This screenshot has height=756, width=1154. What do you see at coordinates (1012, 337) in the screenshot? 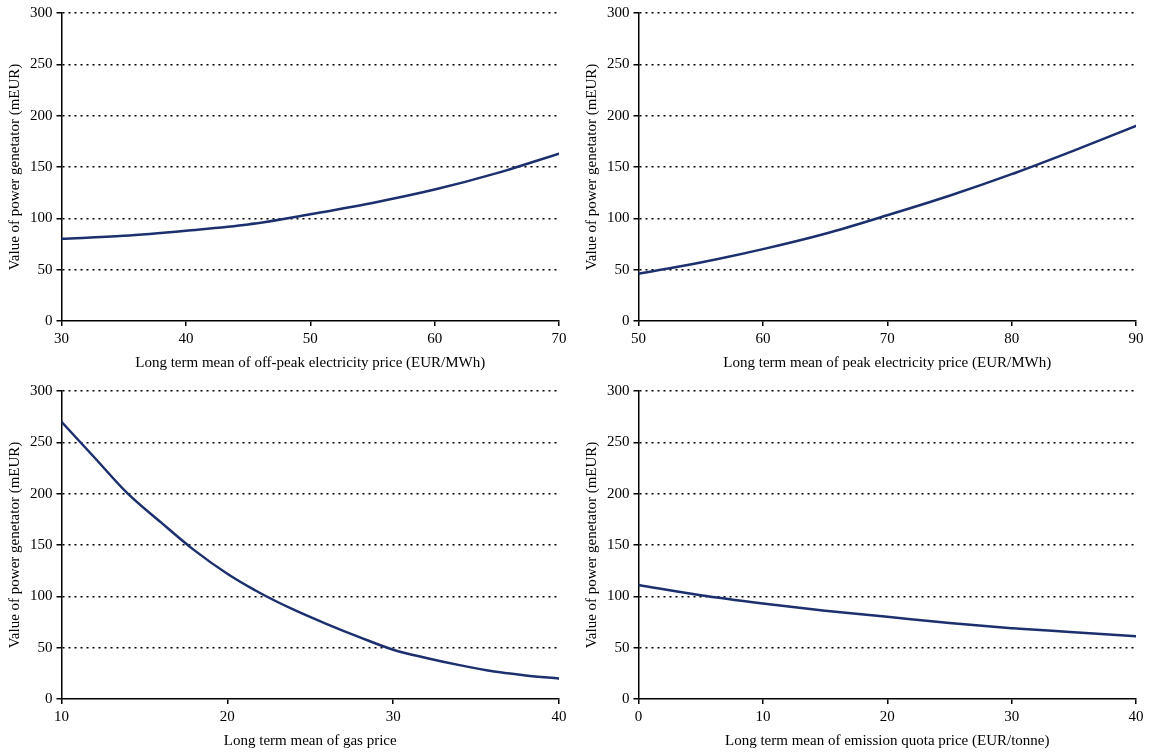
I see `x-tick-label: 80` at bounding box center [1012, 337].